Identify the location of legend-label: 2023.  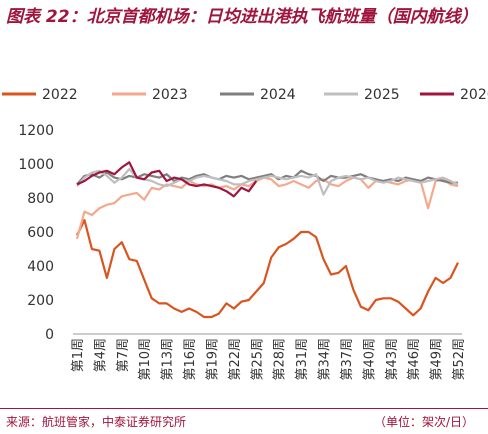
(170, 95).